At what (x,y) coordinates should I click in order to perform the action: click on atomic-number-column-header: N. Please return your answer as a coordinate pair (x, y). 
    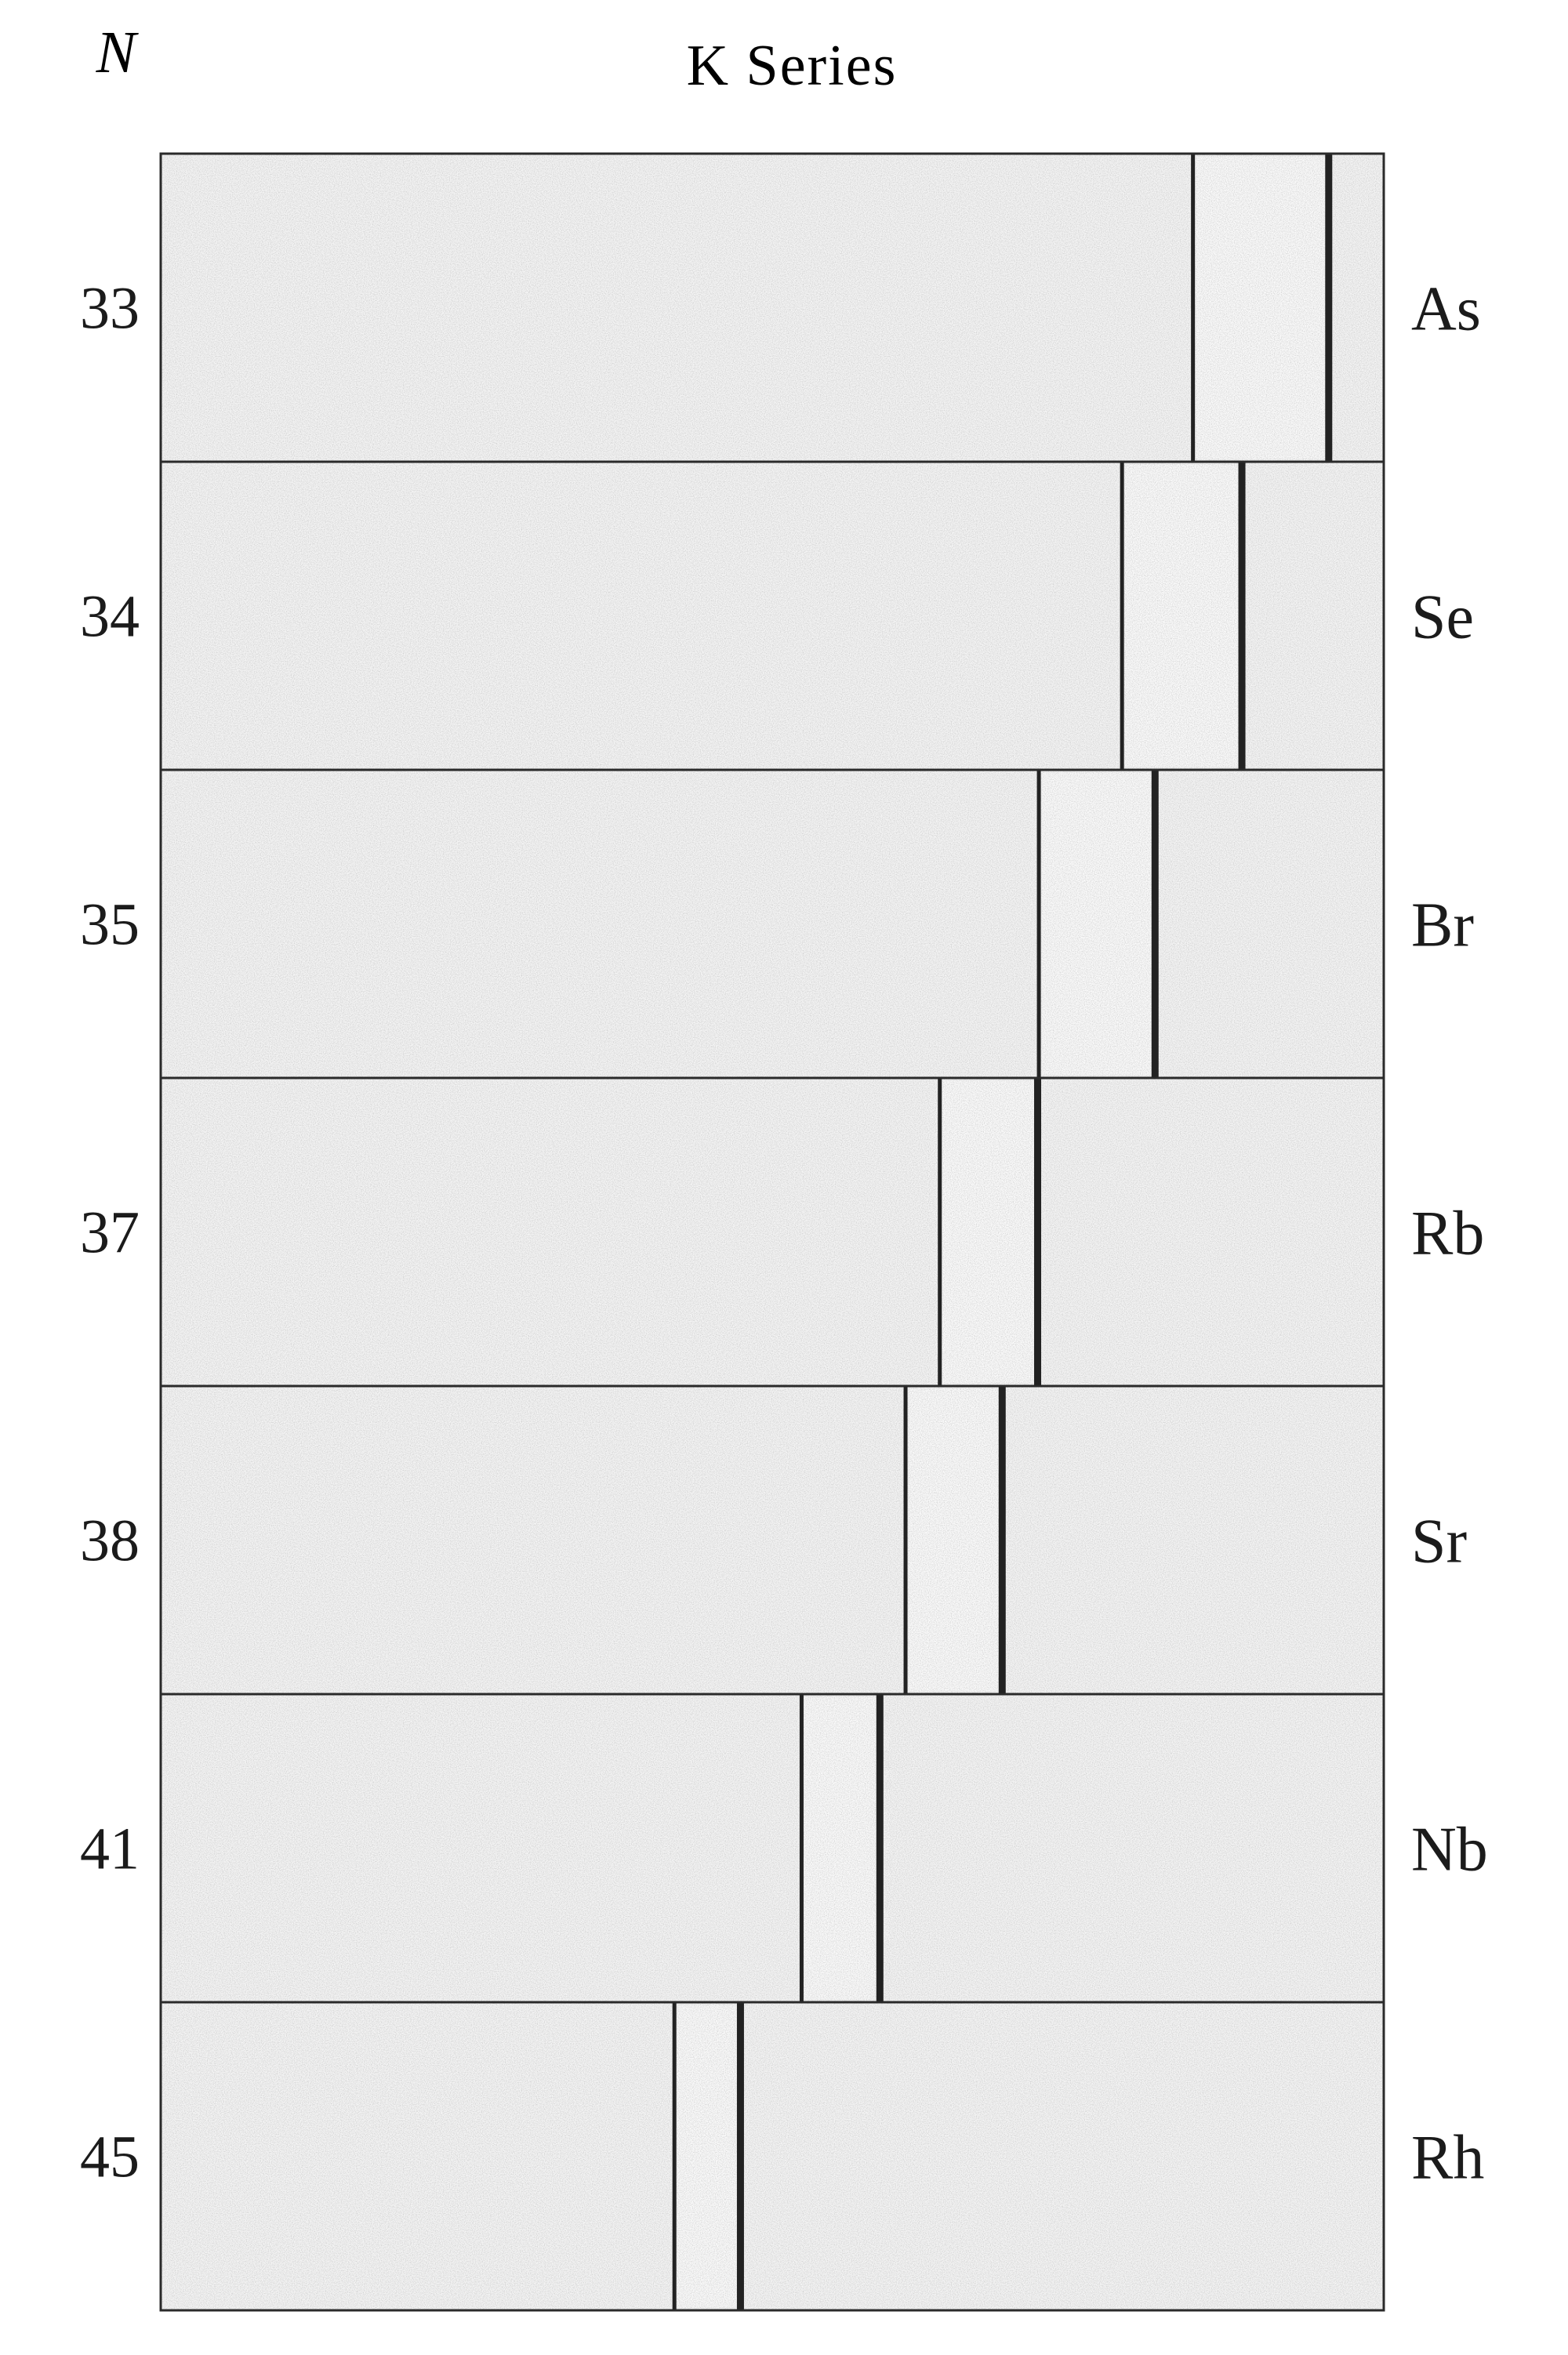
    Looking at the image, I should click on (118, 52).